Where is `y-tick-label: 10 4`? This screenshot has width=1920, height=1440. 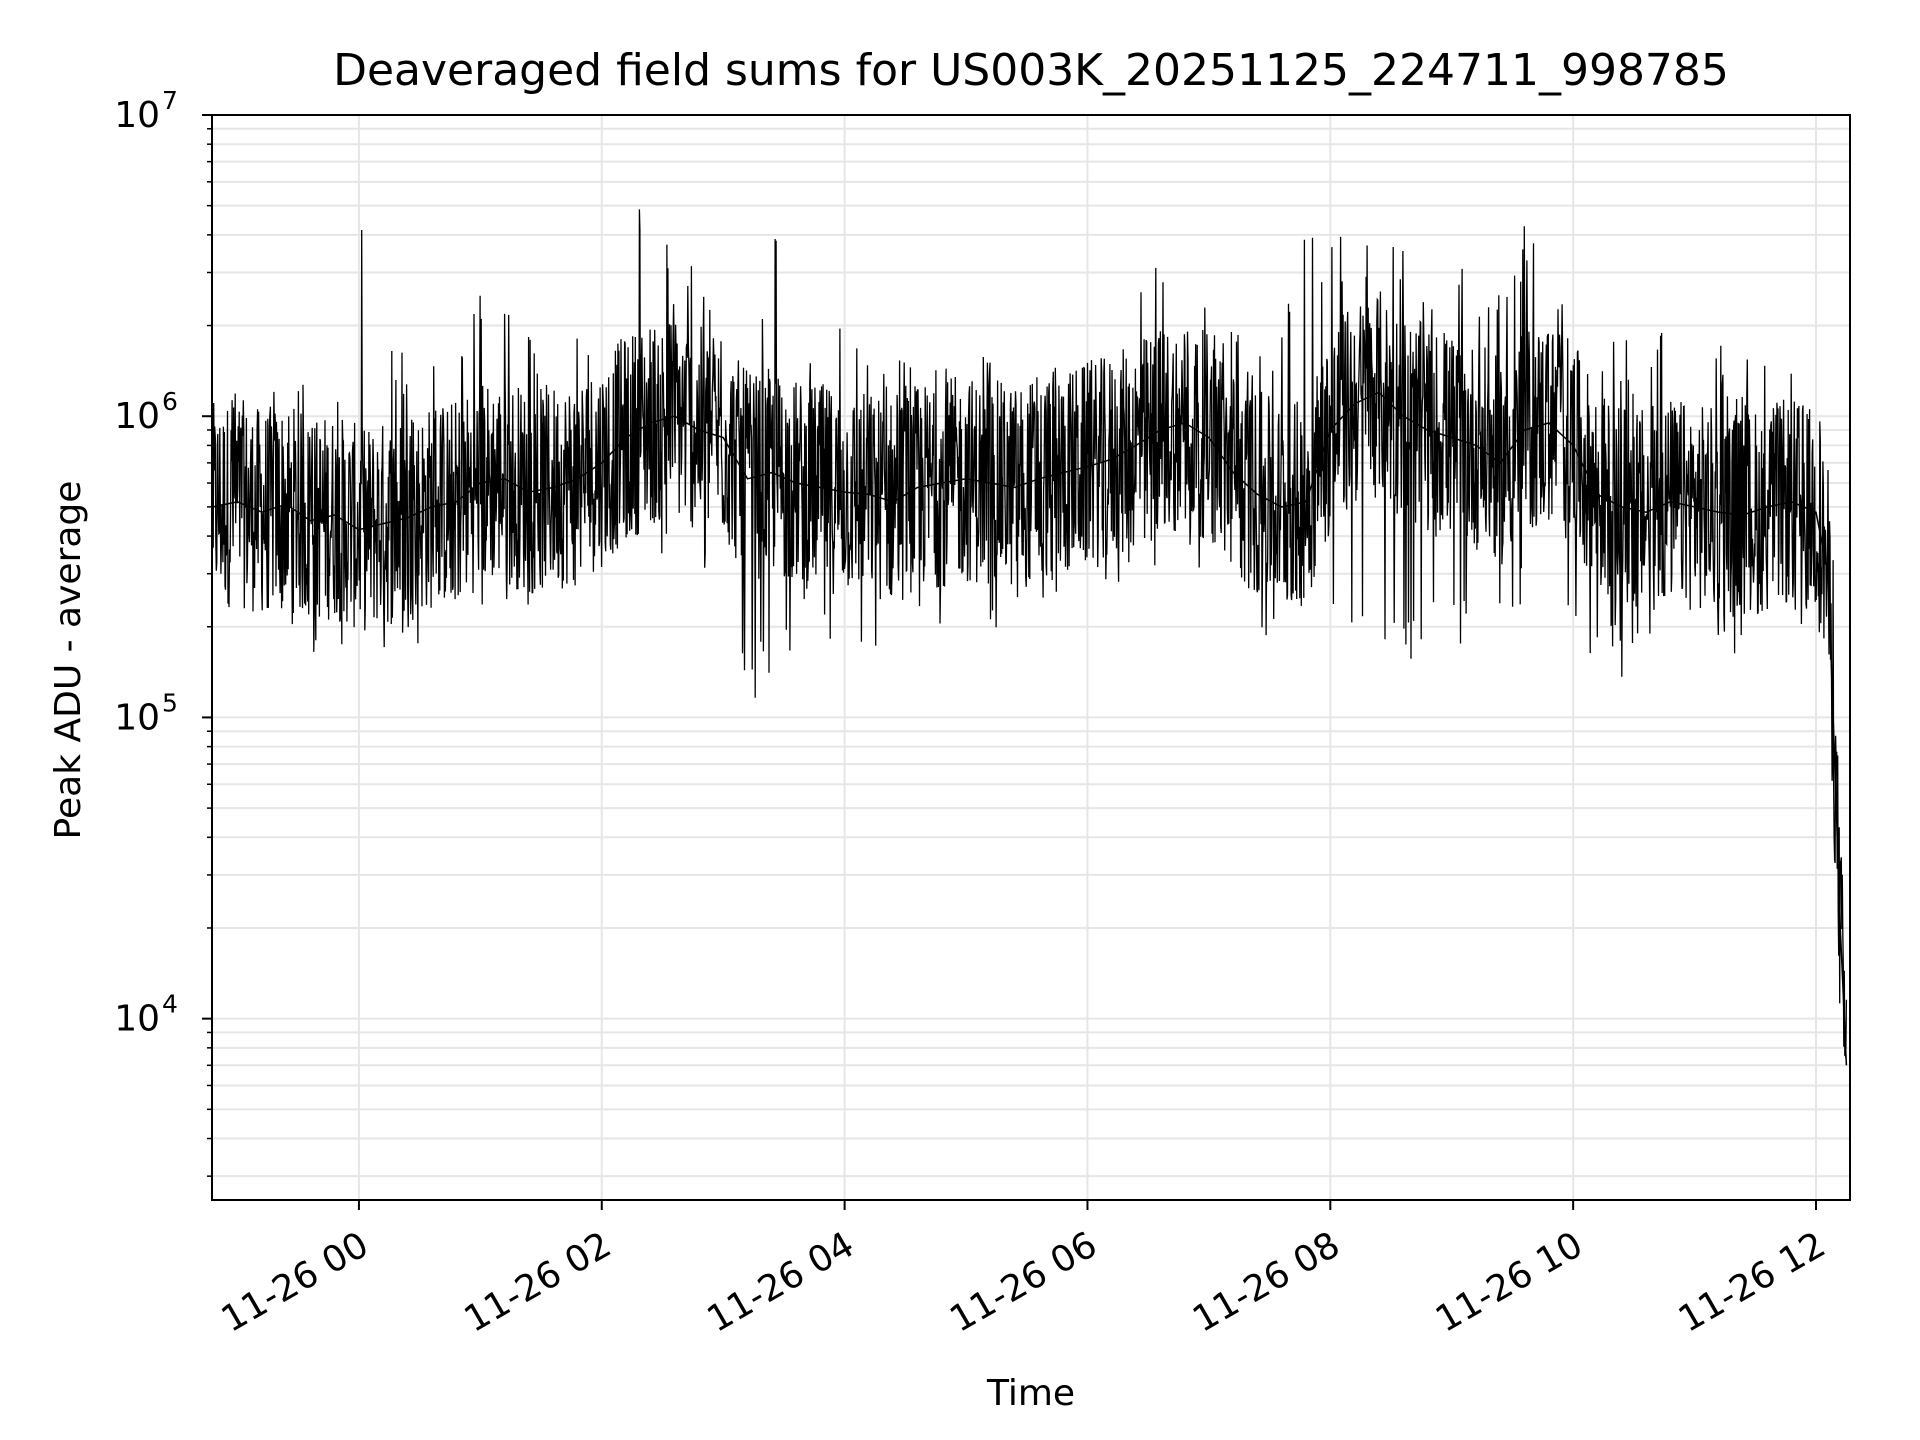 y-tick-label: 10 4 is located at coordinates (146, 1015).